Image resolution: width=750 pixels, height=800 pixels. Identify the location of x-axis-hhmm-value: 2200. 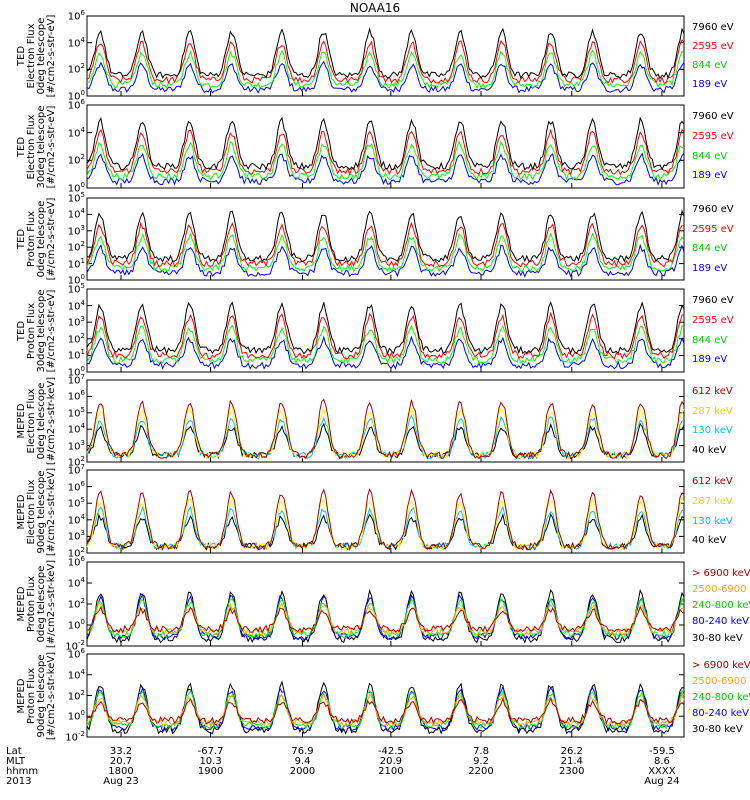
(481, 771).